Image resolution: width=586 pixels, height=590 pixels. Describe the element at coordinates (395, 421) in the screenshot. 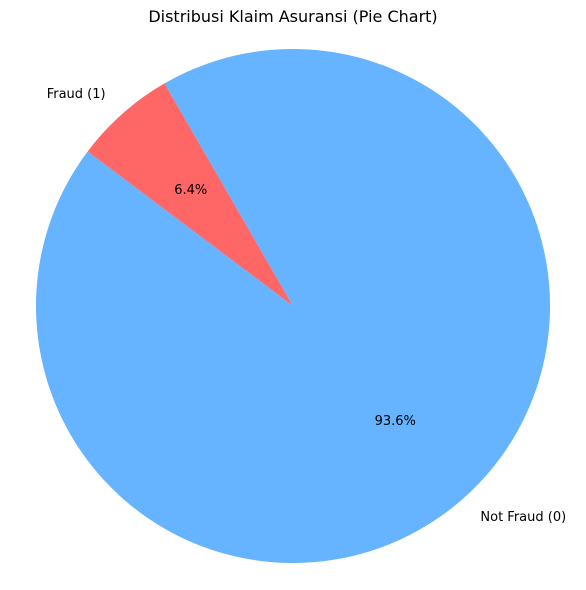

I see `slice-percent-label-1: 93.6%` at that location.